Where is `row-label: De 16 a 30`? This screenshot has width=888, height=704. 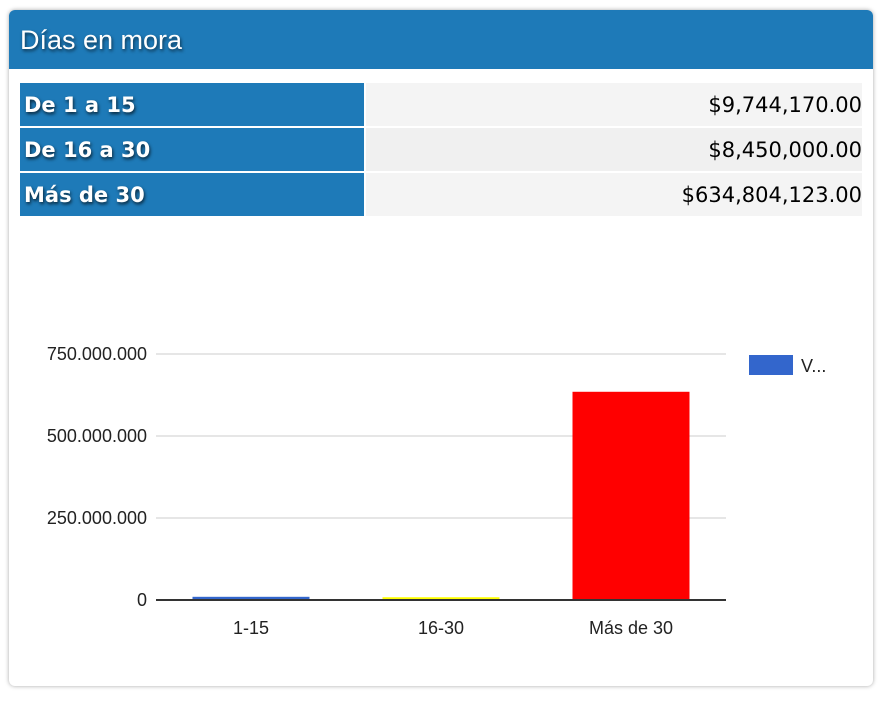 row-label: De 16 a 30 is located at coordinates (193, 149).